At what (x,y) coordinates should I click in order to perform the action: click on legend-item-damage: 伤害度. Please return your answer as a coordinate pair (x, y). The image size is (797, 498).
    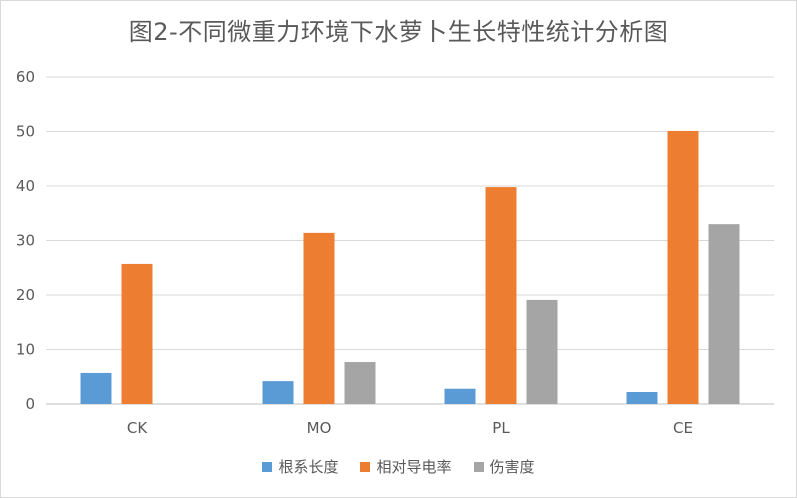
    Looking at the image, I should click on (504, 466).